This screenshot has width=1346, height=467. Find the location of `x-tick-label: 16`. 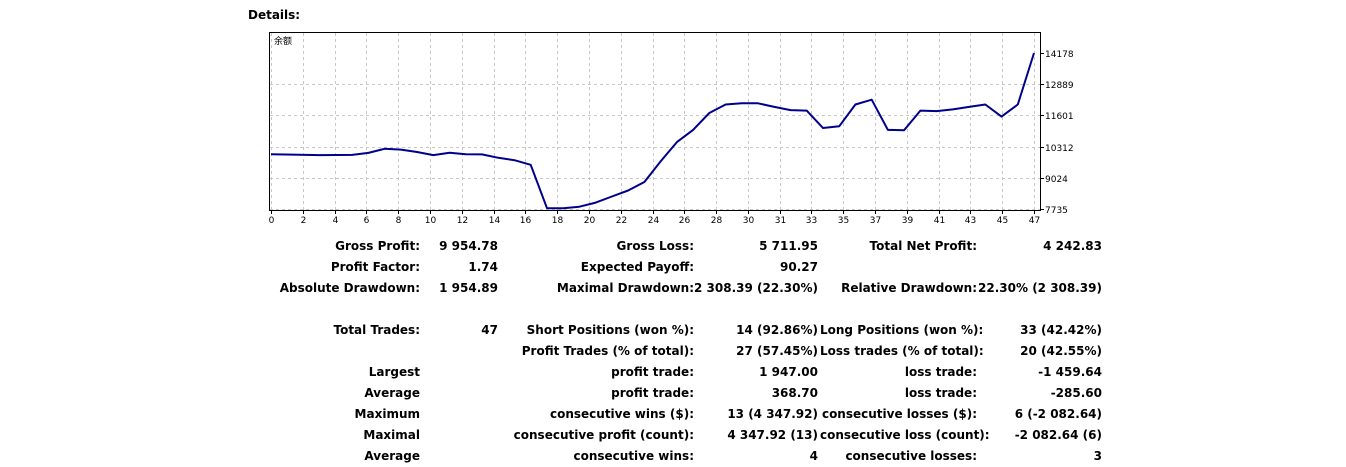

x-tick-label: 16 is located at coordinates (526, 221).